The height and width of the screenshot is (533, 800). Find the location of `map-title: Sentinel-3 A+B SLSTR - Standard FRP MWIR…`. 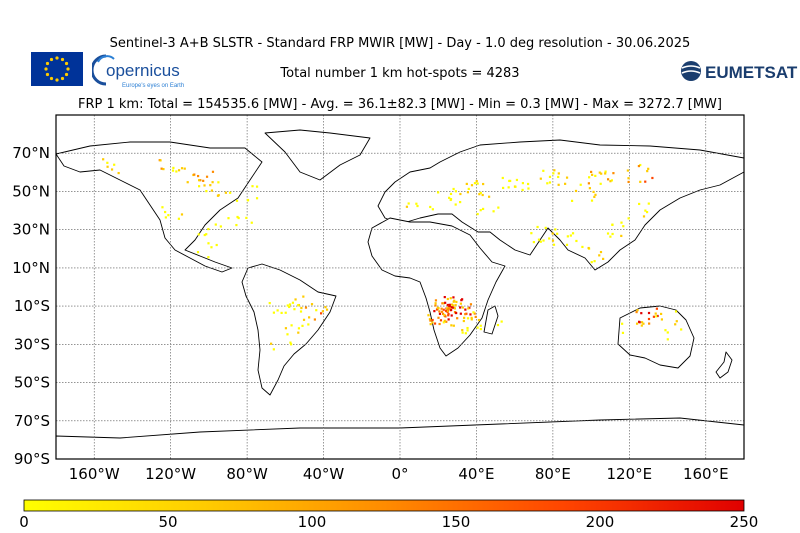

map-title: Sentinel-3 A+B SLSTR - Standard FRP MWIR… is located at coordinates (400, 43).